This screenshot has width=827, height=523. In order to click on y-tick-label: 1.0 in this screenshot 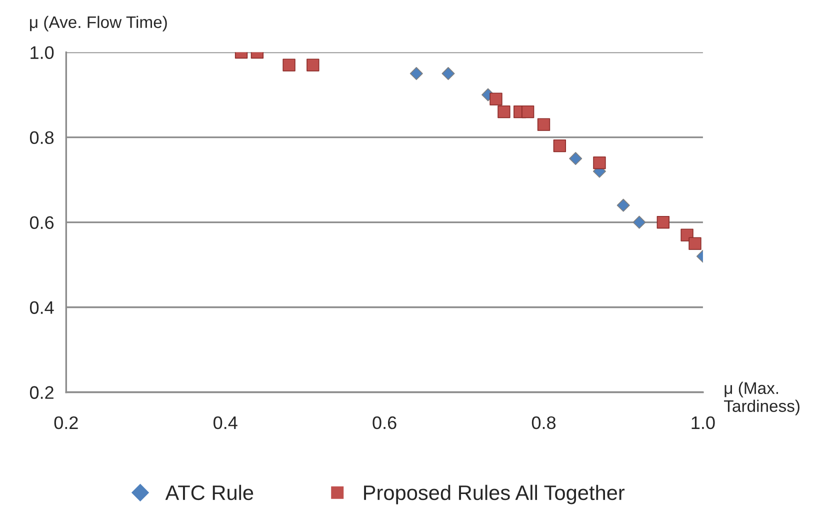, I will do `click(42, 53)`.